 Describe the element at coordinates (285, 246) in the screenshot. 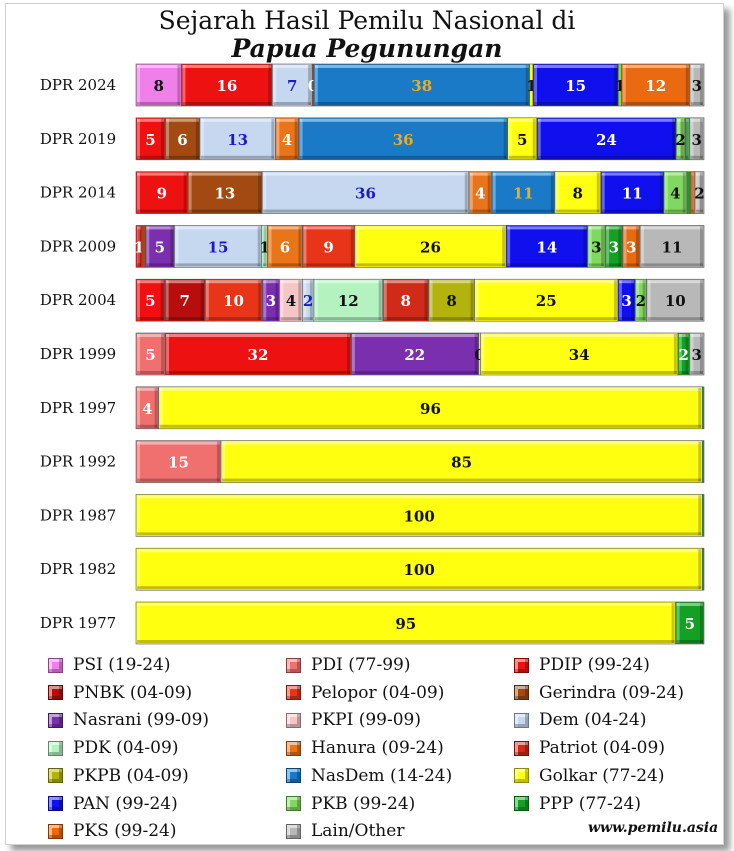

I see `bar-segment-hanura: 6` at that location.